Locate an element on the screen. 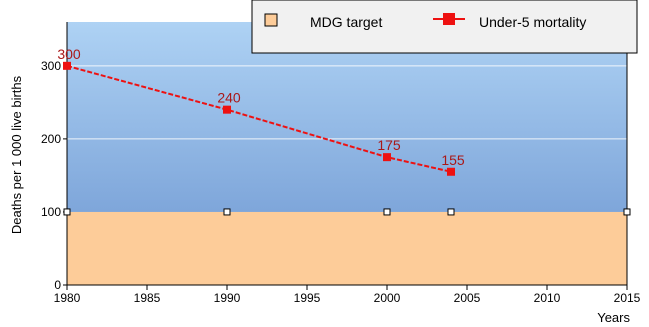 The width and height of the screenshot is (649, 327). mortality-data-label: 155 is located at coordinates (453, 160).